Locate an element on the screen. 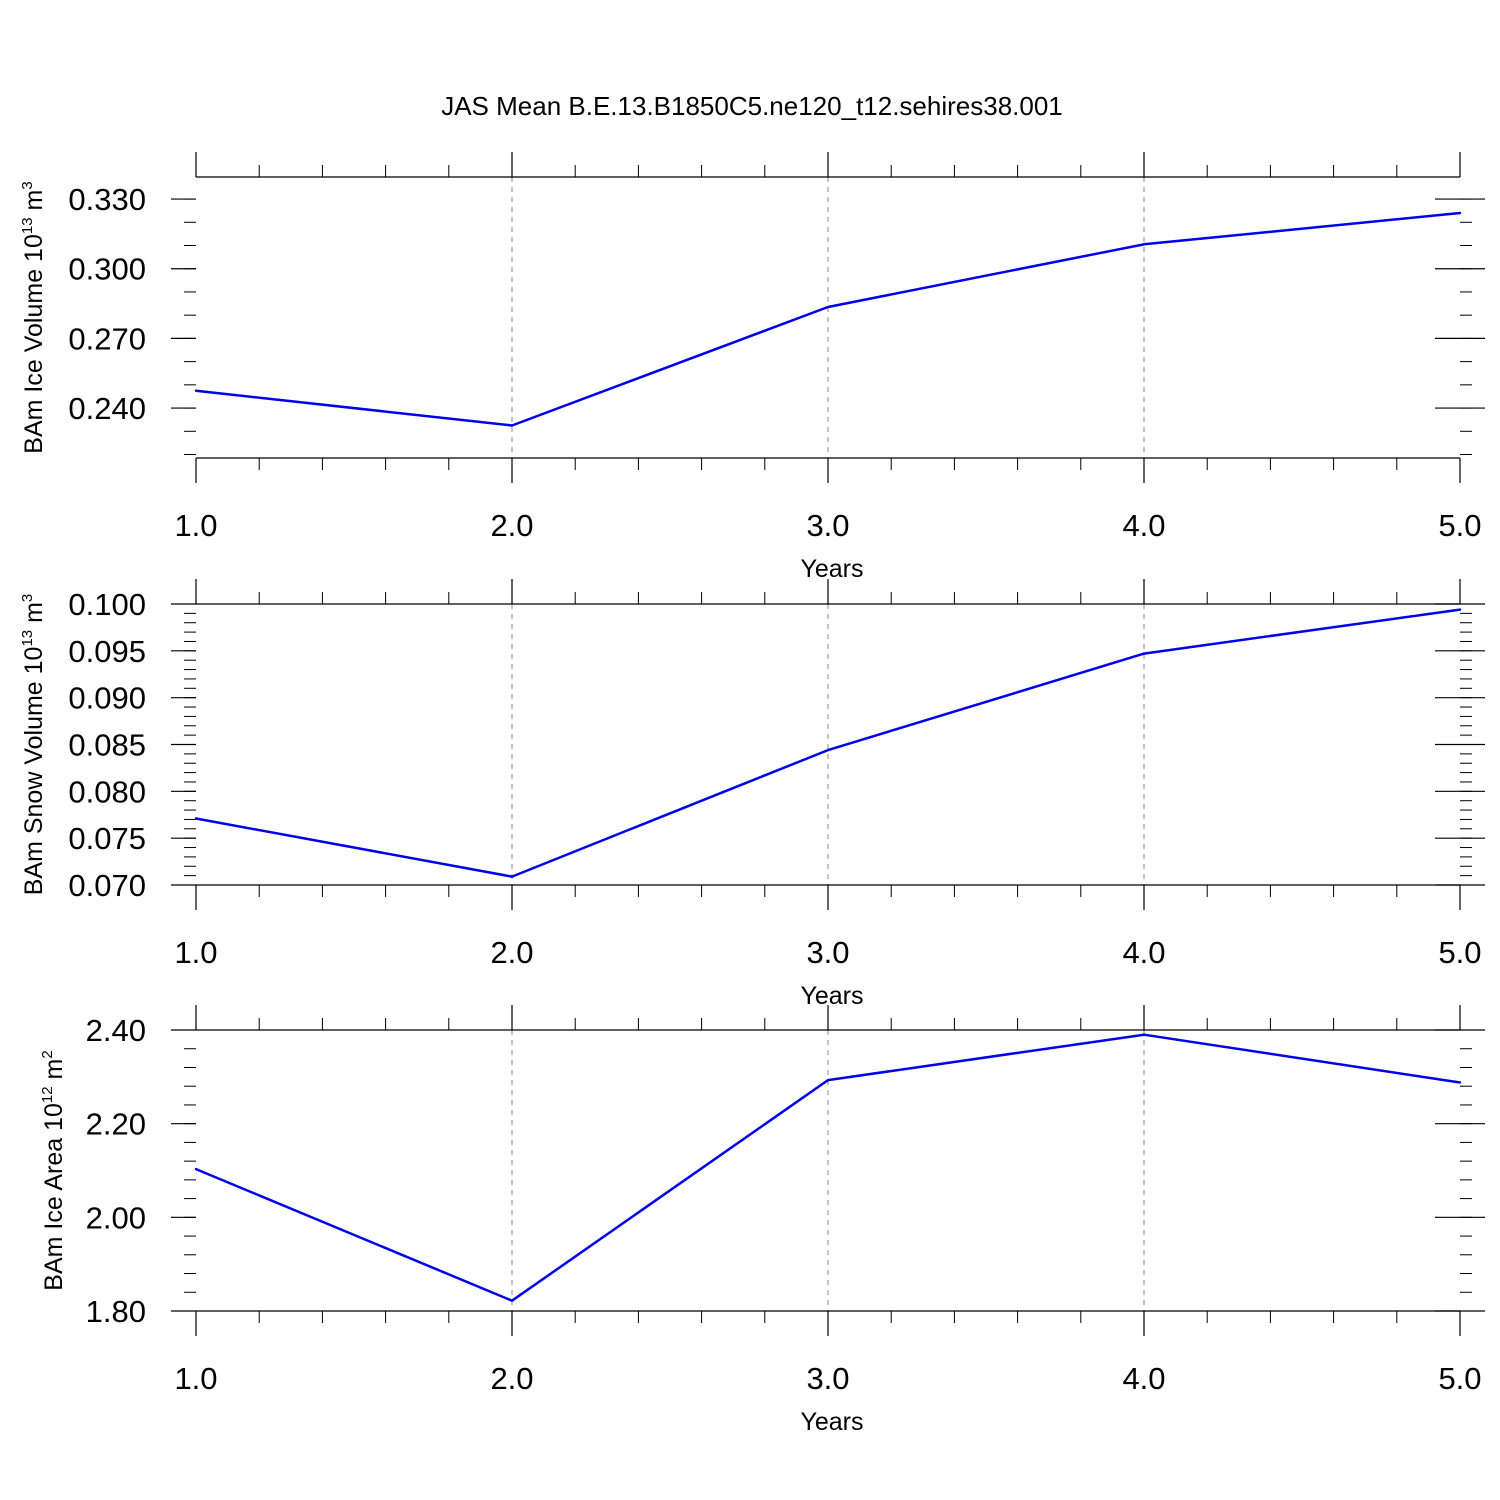 This screenshot has height=1500, width=1500. y-tick-label: 0.100 is located at coordinates (107, 604).